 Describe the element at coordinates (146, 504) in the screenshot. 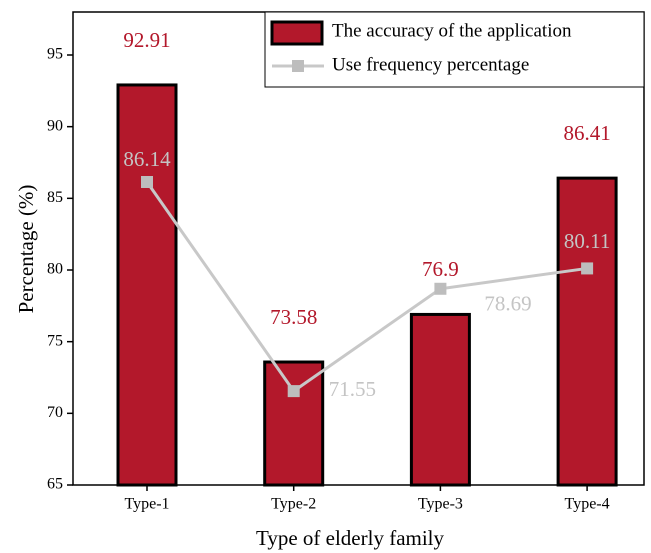

I see `x-tick-label: Type-1` at that location.